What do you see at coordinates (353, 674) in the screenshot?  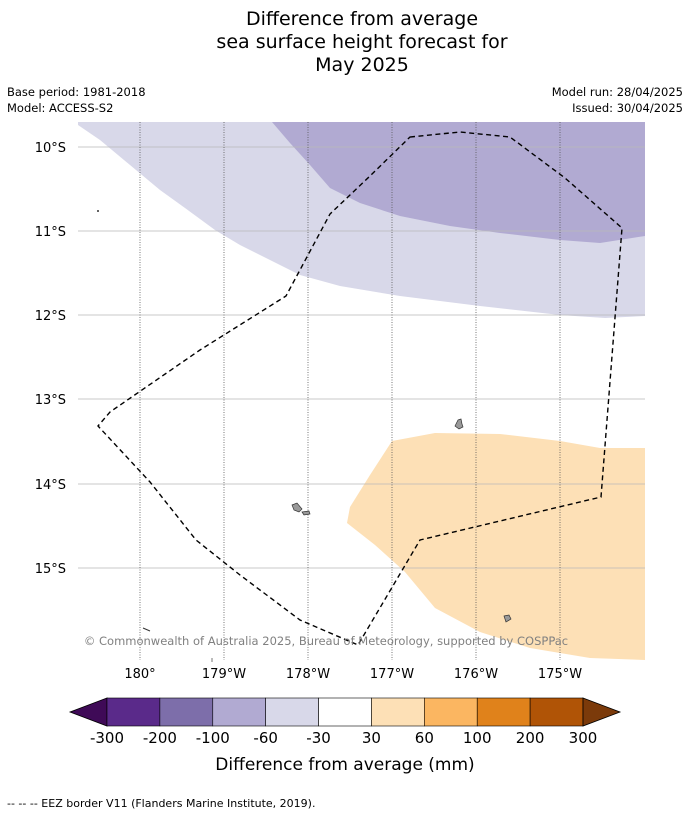 I see `lon-labels: 180° 179°W 178°W 177°W 176°W 175°W` at bounding box center [353, 674].